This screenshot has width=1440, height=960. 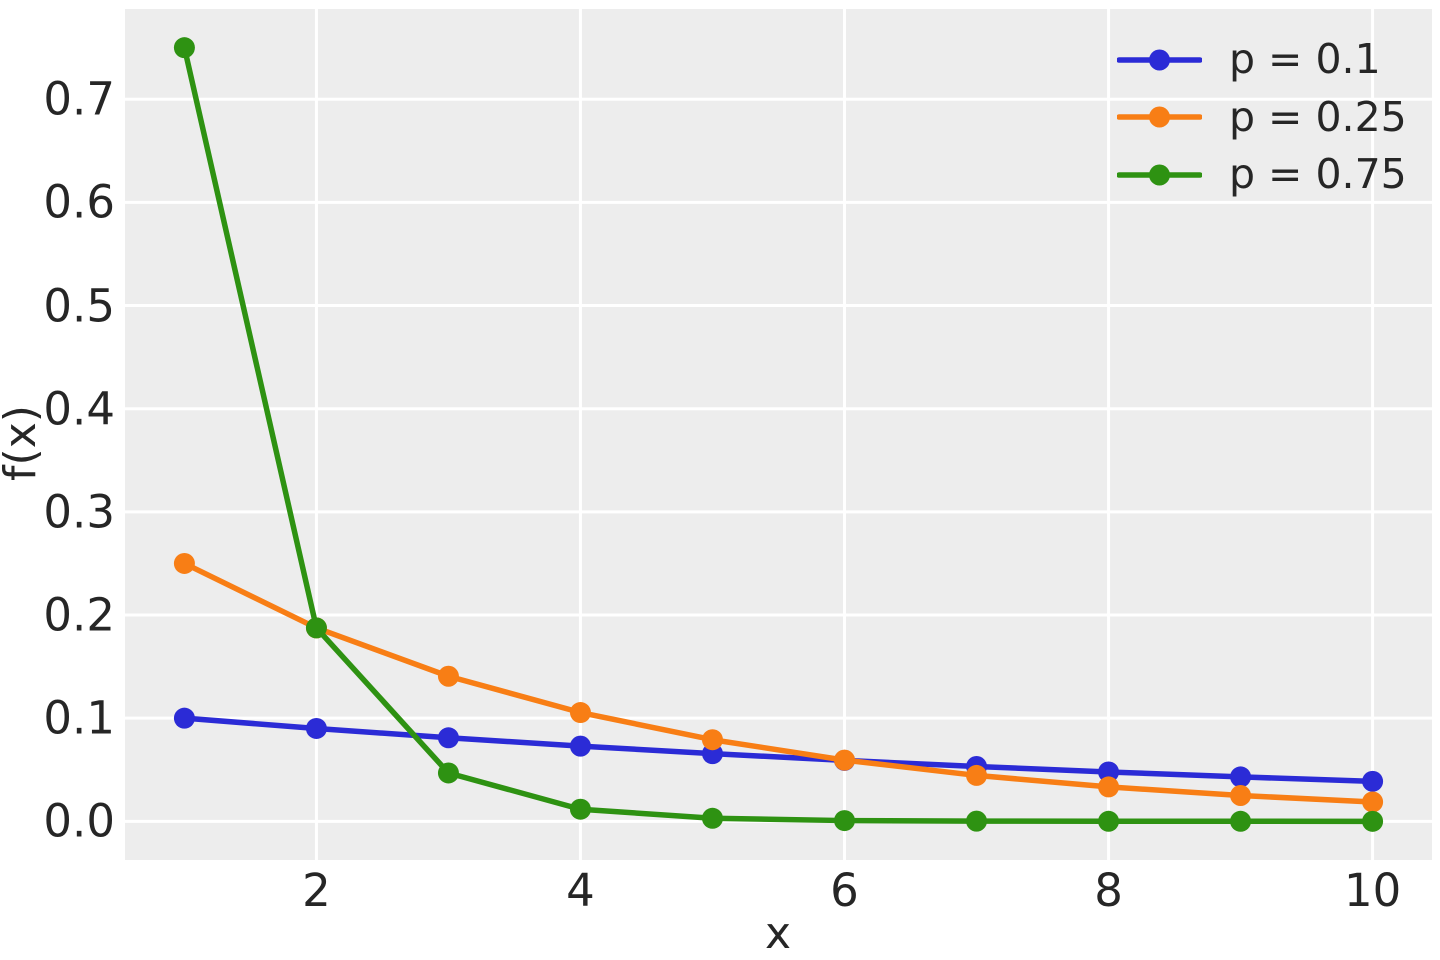 What do you see at coordinates (79, 821) in the screenshot?
I see `y-tick-label: 0.0` at bounding box center [79, 821].